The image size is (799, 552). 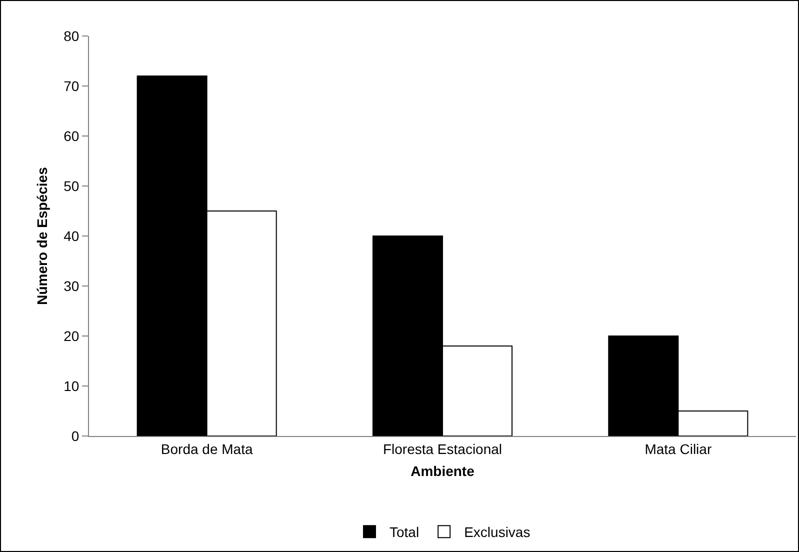 I want to click on y-tick-label: 20, so click(x=72, y=336).